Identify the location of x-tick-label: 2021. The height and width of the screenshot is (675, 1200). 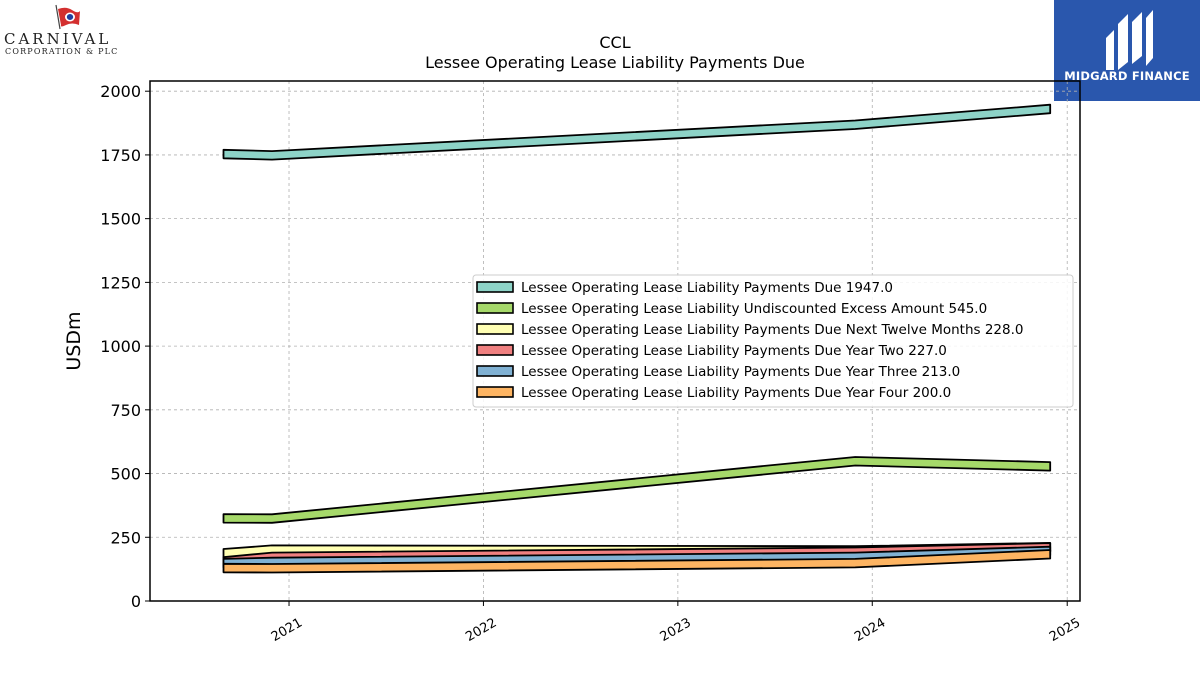
(287, 630).